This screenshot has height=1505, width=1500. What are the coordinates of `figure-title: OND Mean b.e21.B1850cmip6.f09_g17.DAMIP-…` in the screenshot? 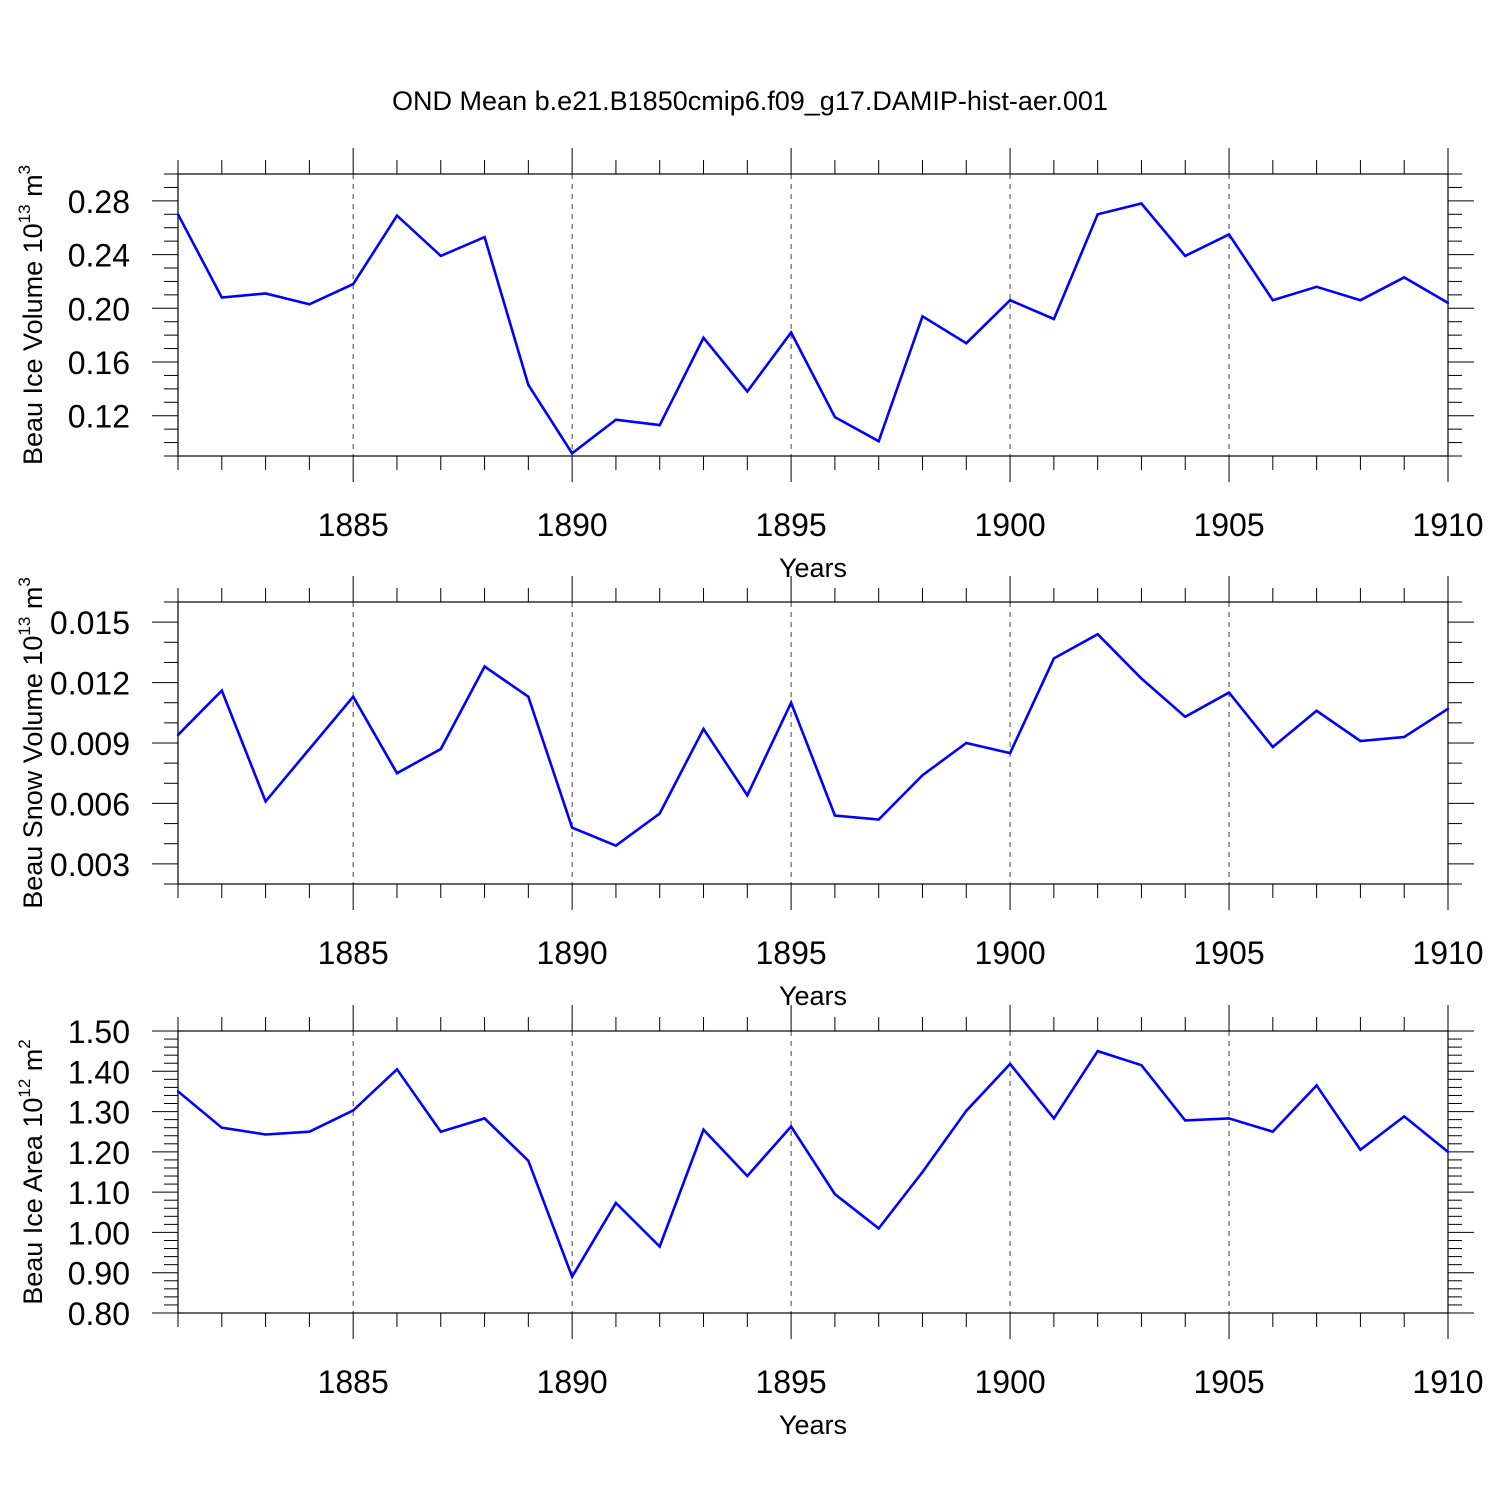 It's located at (750, 101).